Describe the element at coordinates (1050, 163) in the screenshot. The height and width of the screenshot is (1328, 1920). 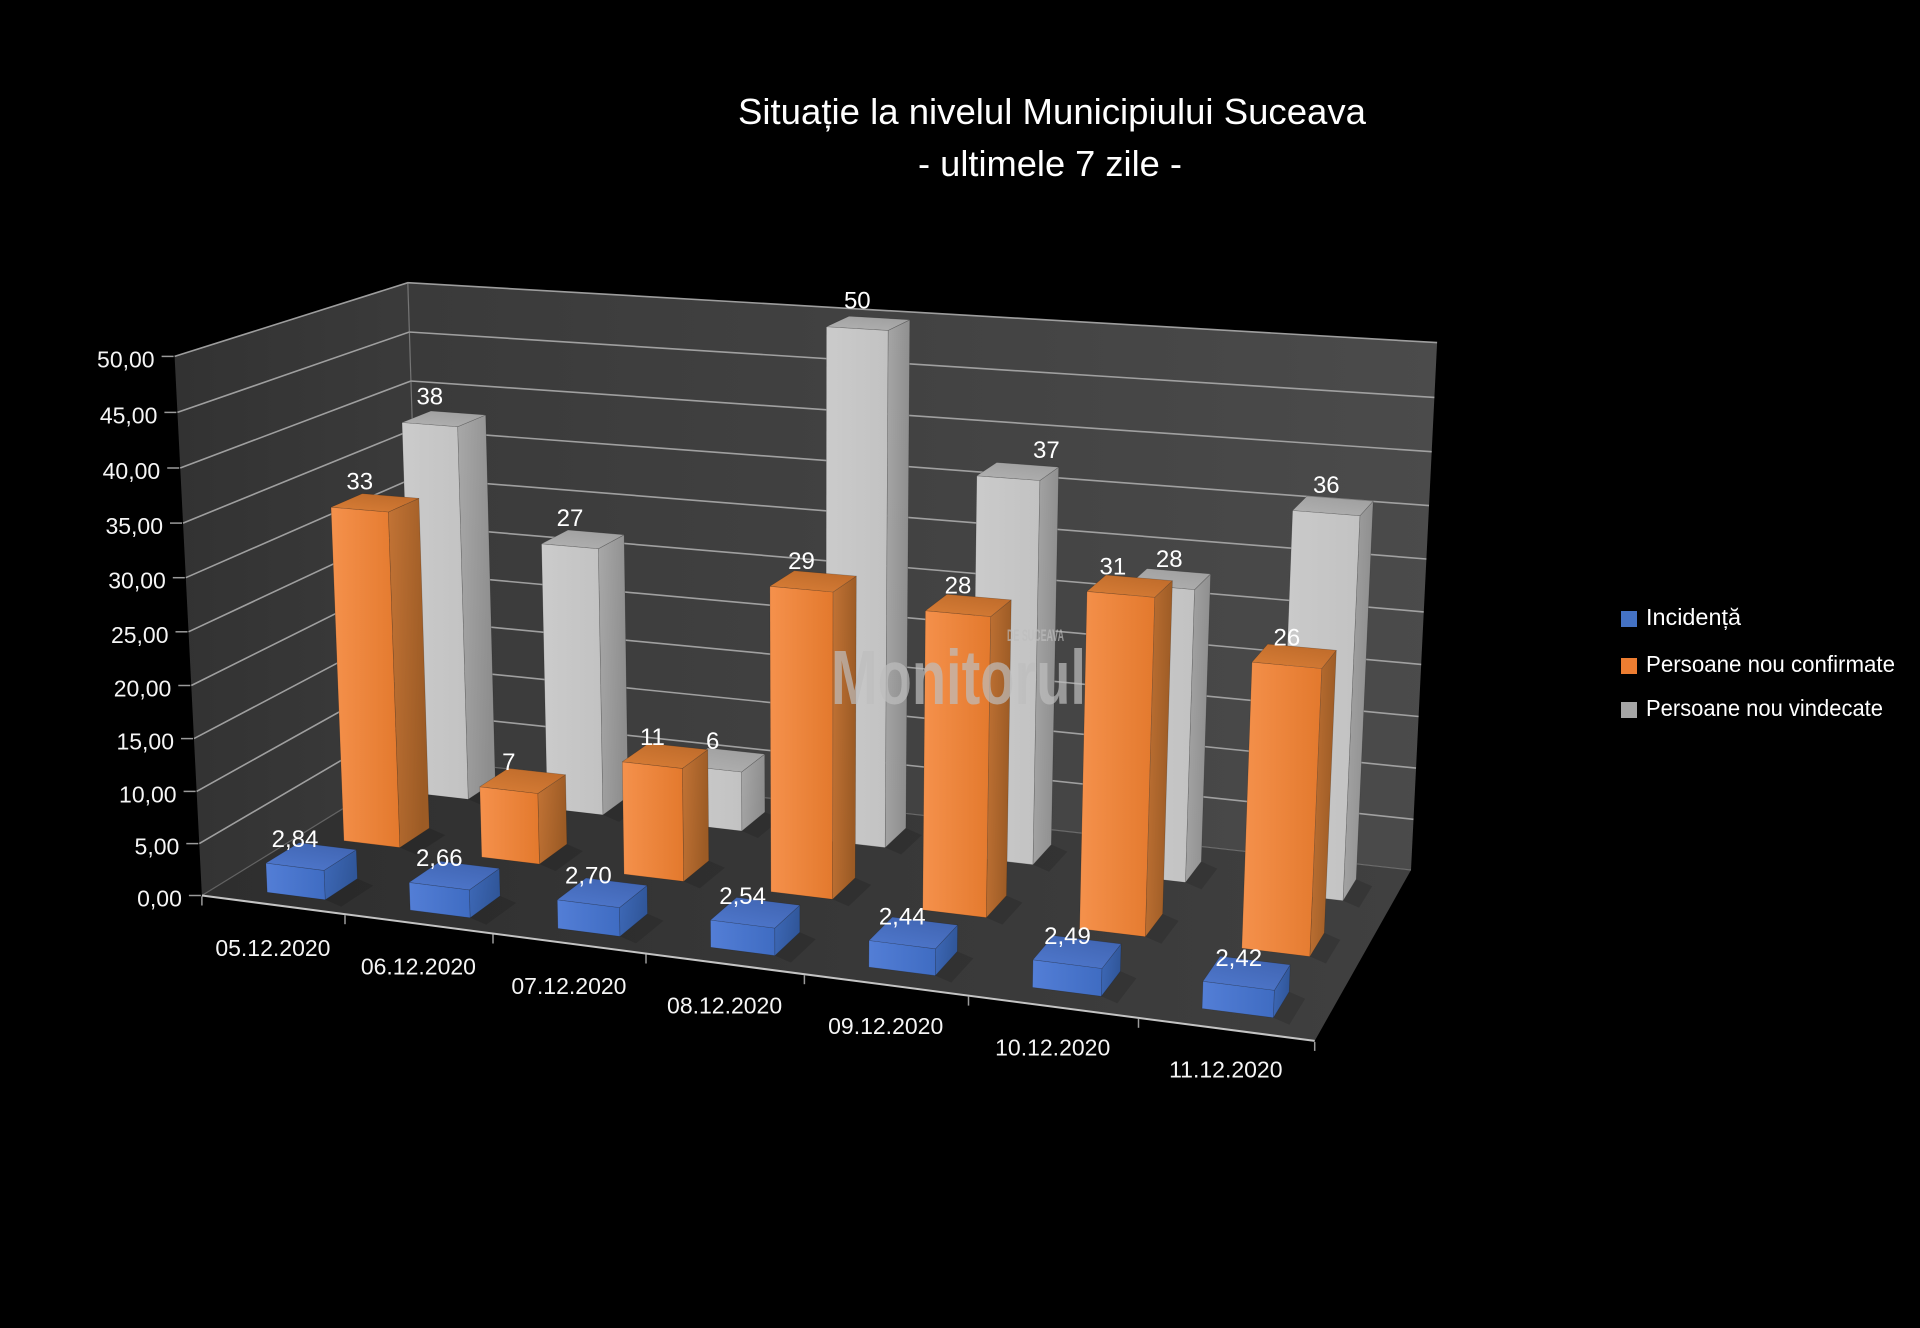
I see `svg-text: - ultimele 7 zile -` at that location.